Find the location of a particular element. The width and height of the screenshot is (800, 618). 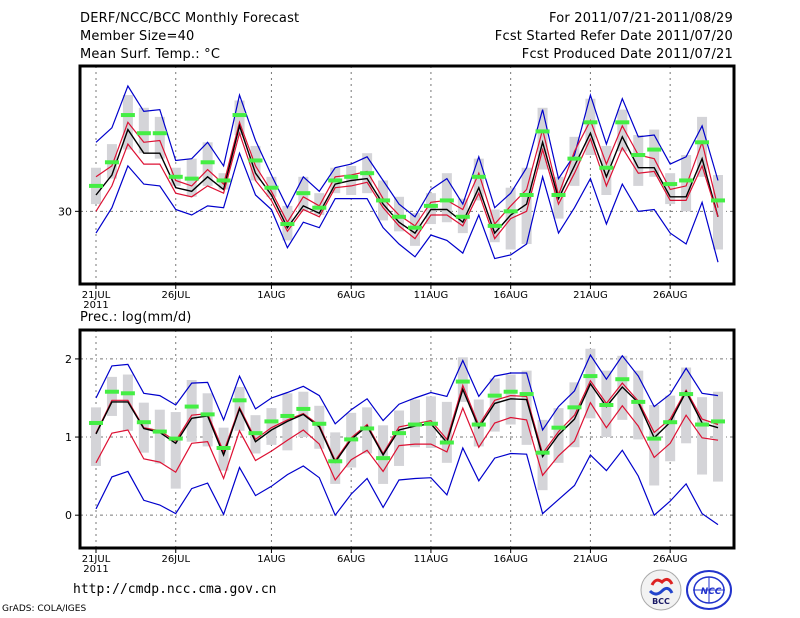

website-link: http://cmdp.ncc.cma.gov.cn is located at coordinates (175, 589).